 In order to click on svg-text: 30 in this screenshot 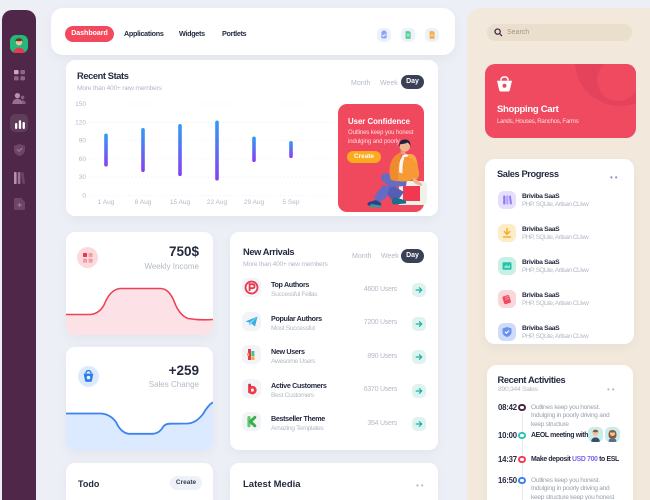, I will do `click(83, 177)`.